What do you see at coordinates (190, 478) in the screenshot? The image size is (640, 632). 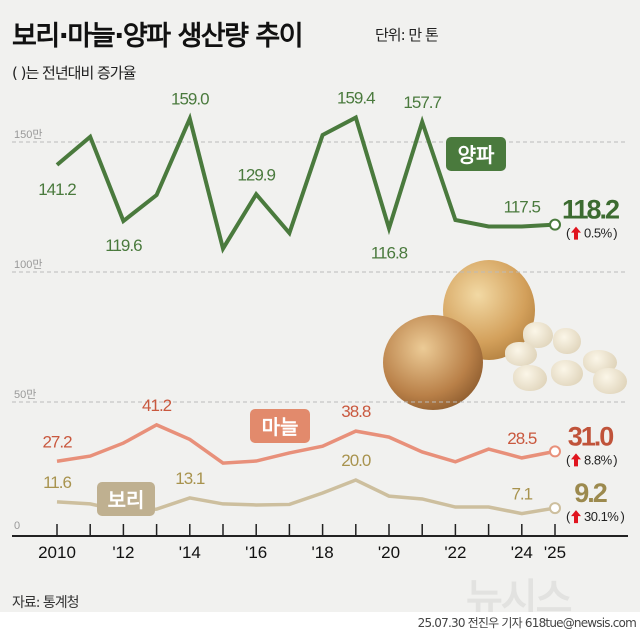 I see `data-label: 13.1` at bounding box center [190, 478].